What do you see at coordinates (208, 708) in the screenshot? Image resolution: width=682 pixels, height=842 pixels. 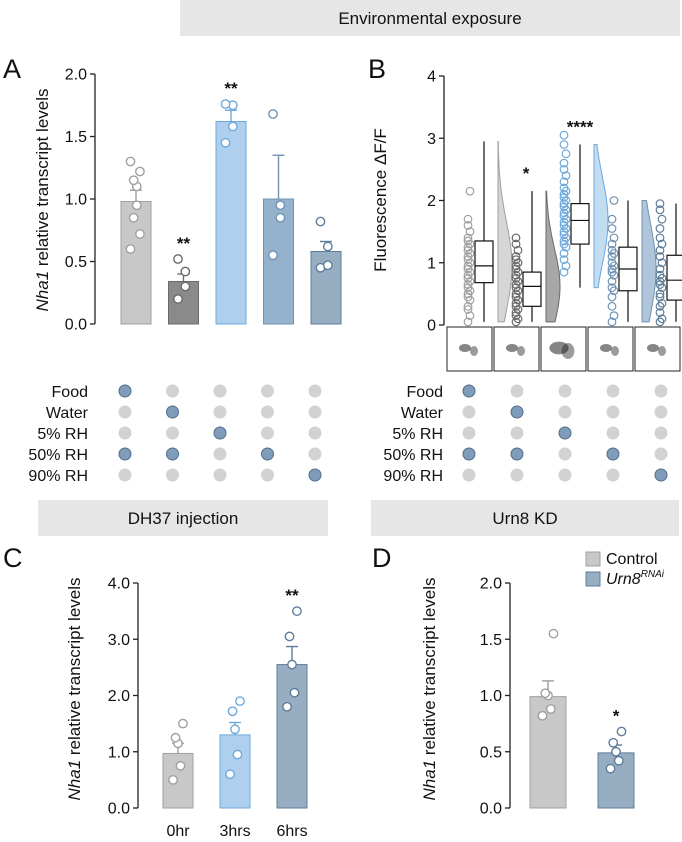 I see `panel-c-chart: 0.0 1.0 2.0 3.0 4.0 0hr 3hrs ** 6hrs` at bounding box center [208, 708].